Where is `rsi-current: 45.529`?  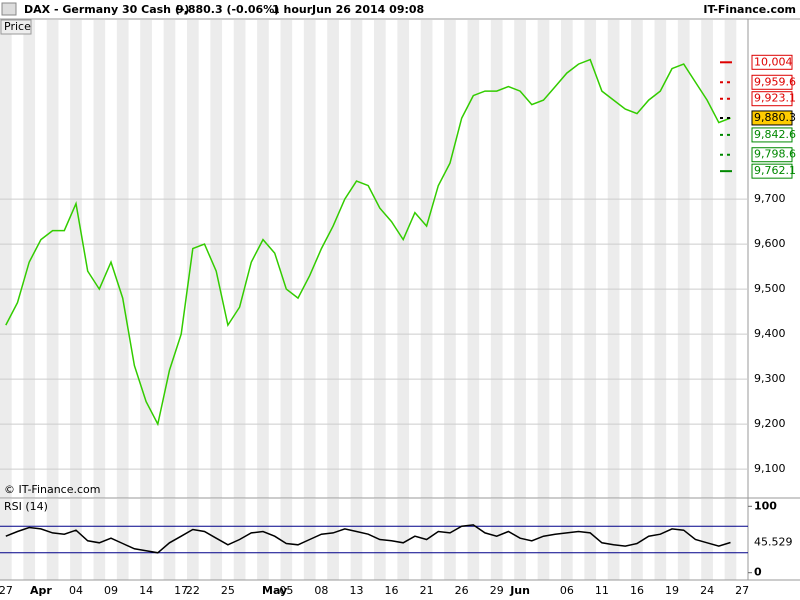
rsi-current: 45.529 is located at coordinates (773, 541).